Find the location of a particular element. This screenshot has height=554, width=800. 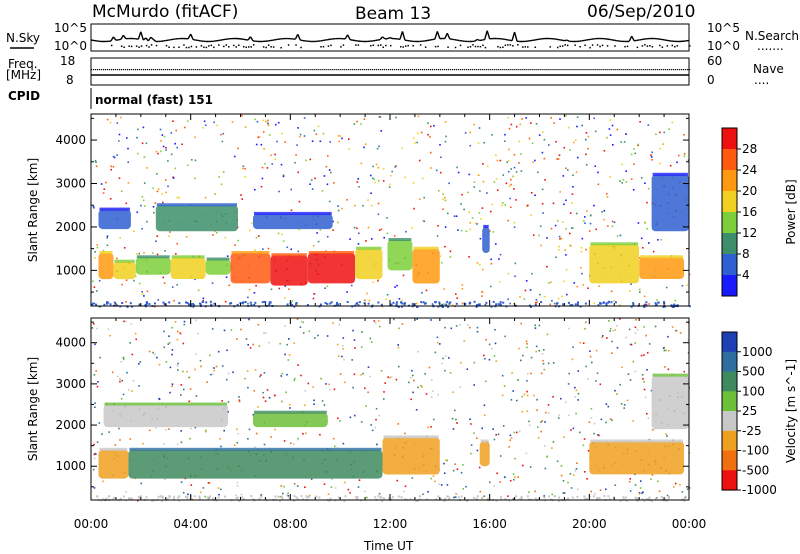

y-tick-label: 4000 is located at coordinates (70, 140).